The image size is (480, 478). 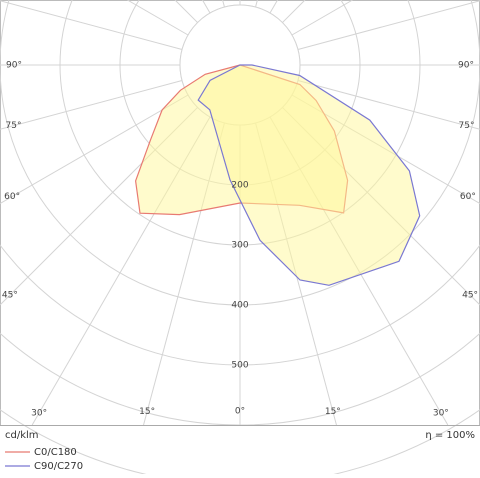 What do you see at coordinates (239, 186) in the screenshot?
I see `r-tick-label: 200` at bounding box center [239, 186].